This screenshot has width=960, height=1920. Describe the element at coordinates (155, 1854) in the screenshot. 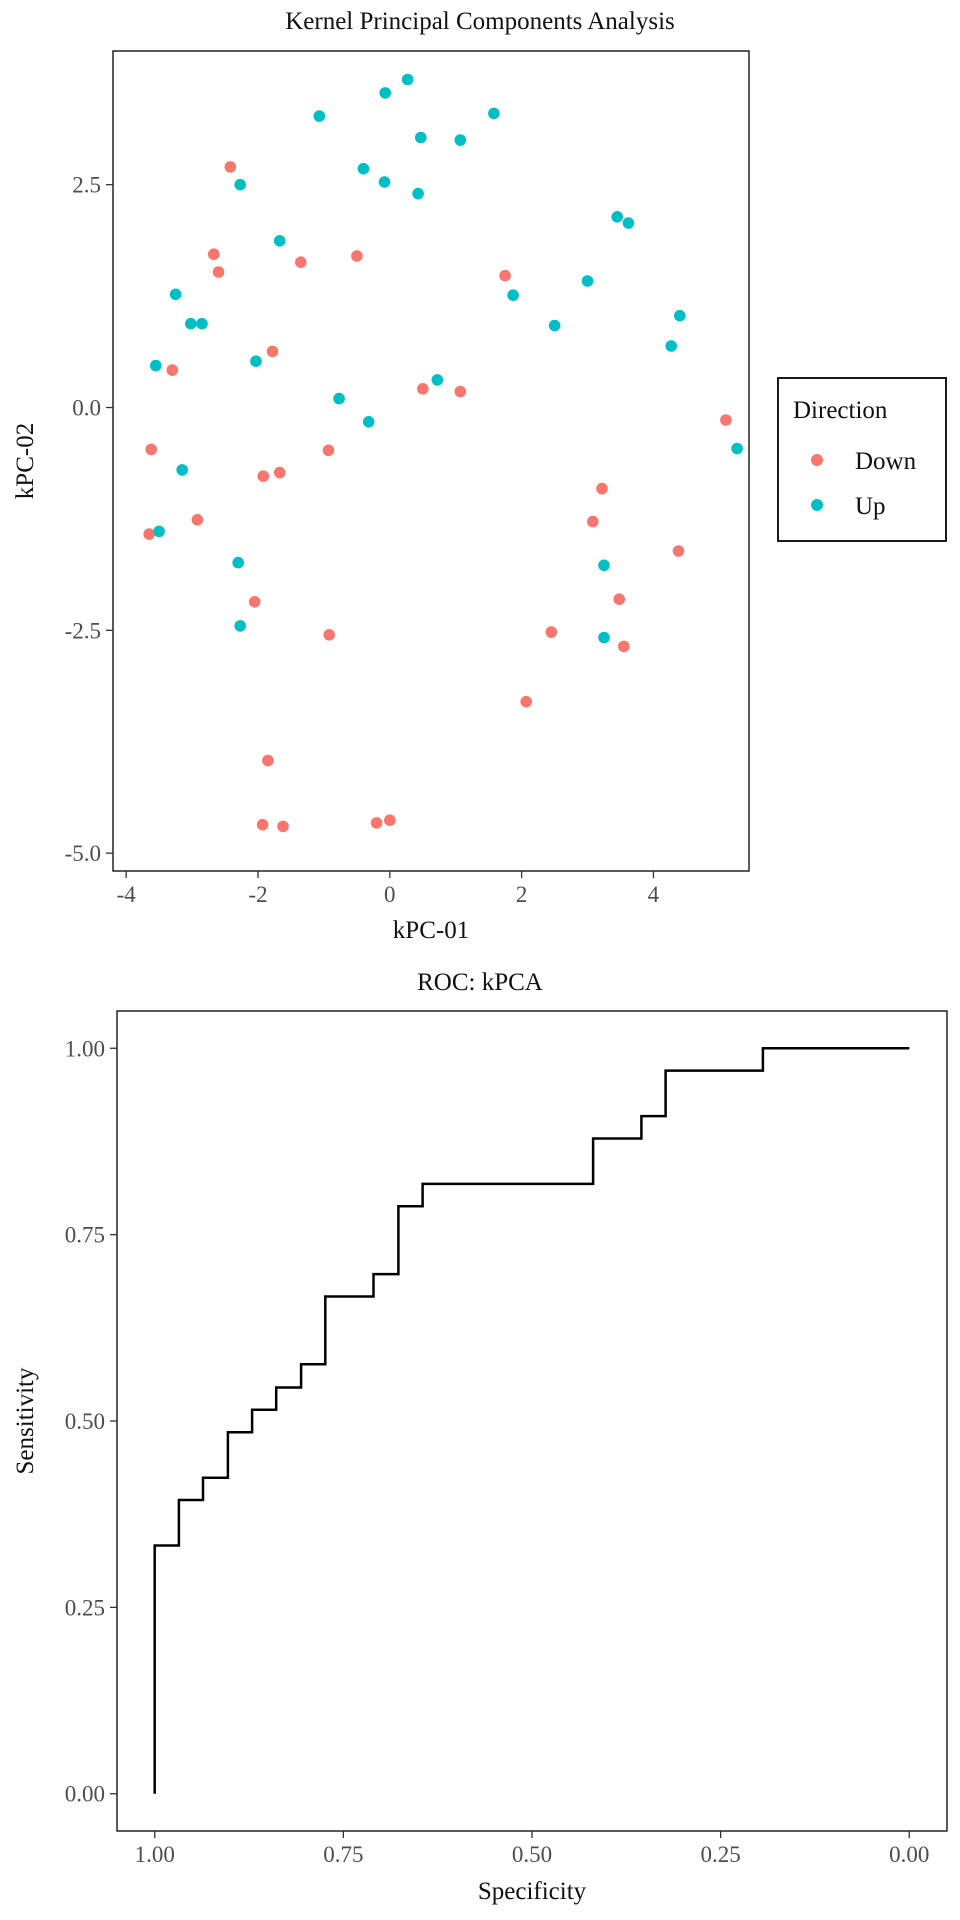

I see `x-tick-label: 1.00` at that location.